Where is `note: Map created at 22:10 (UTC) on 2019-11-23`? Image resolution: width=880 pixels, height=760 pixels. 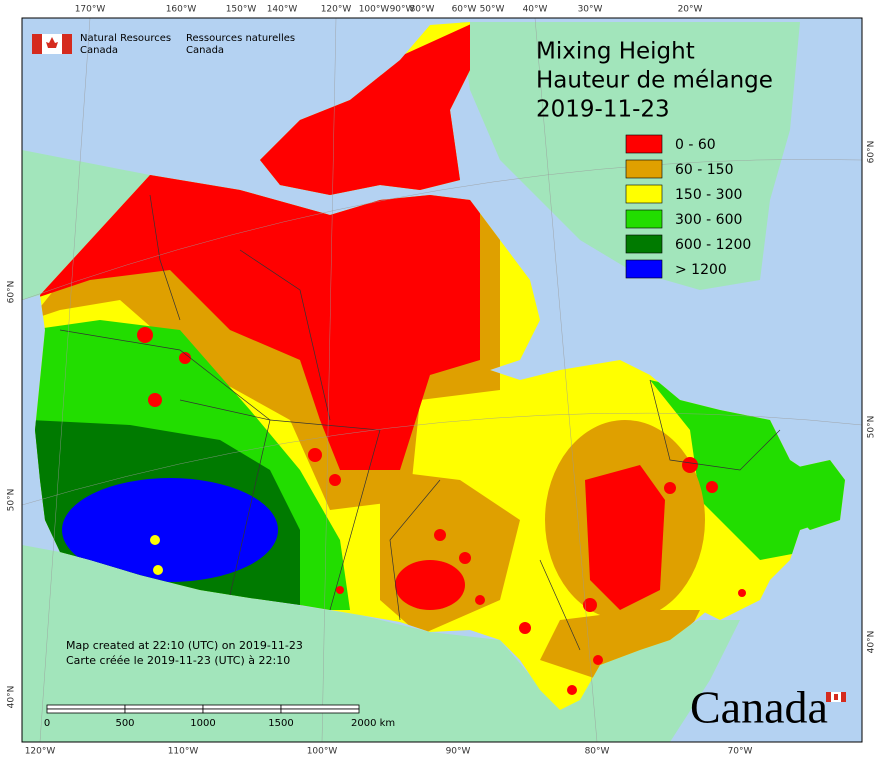 note: Map created at 22:10 (UTC) on 2019-11-23 is located at coordinates (184, 645).